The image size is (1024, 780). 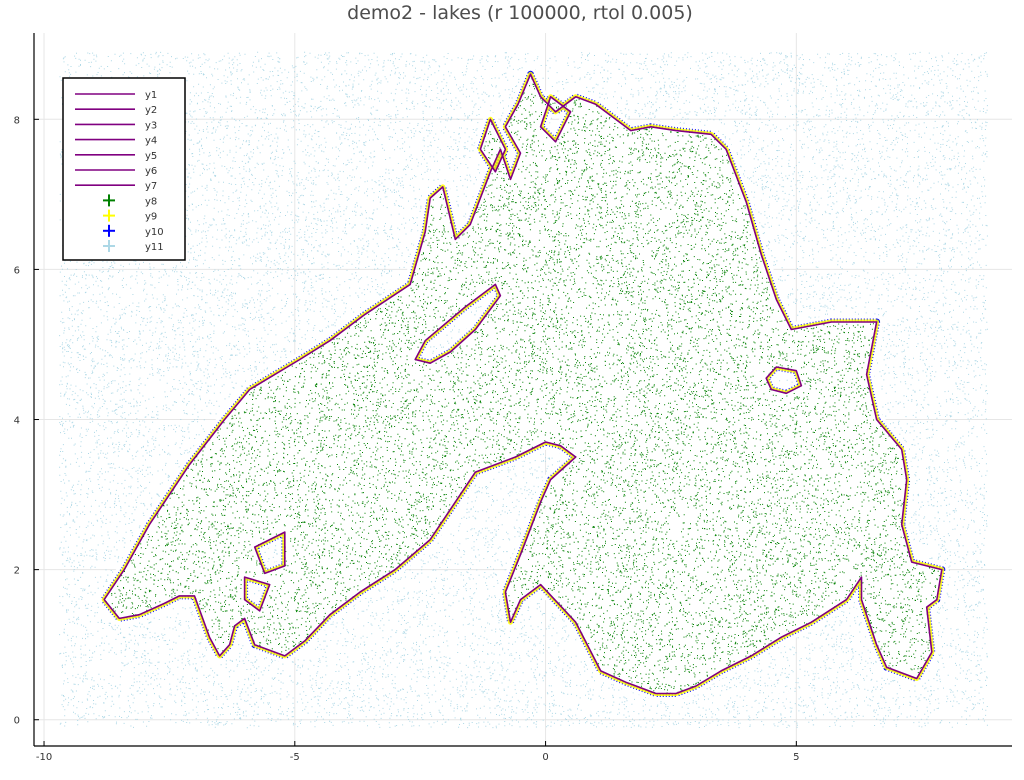 I want to click on legend-label-y5: y5, so click(x=151, y=156).